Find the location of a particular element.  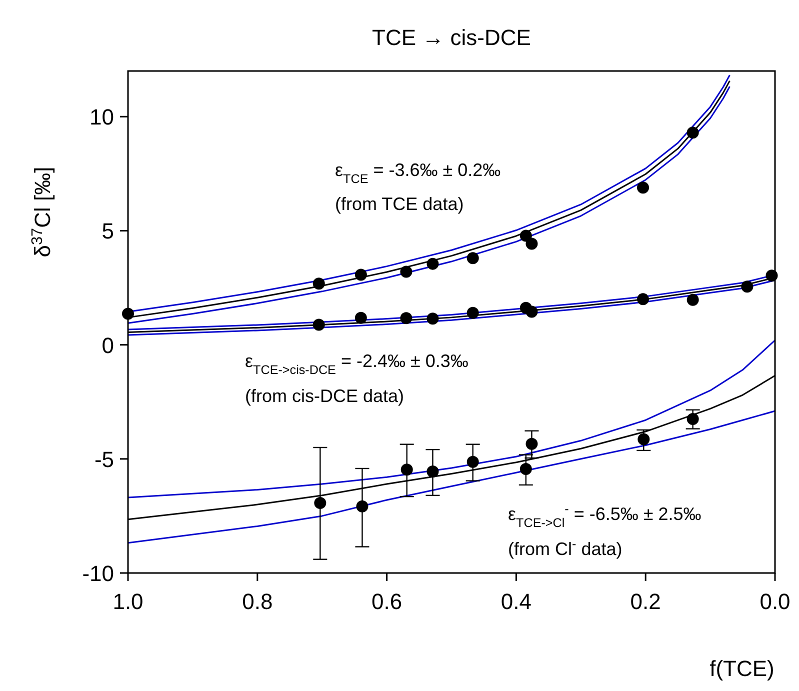

y-tick-label: -5 is located at coordinates (104, 459).